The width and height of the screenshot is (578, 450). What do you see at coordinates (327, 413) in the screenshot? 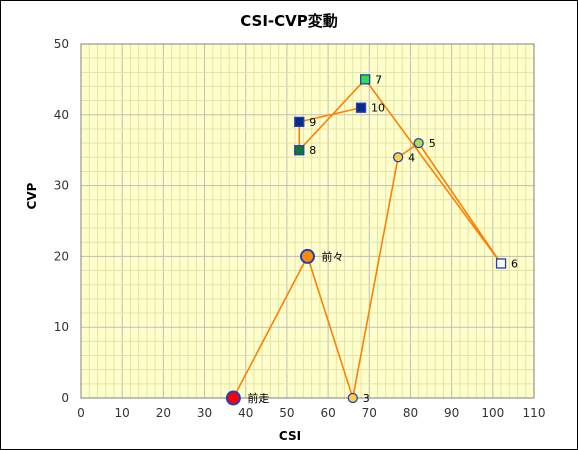
I see `x-tick-label: 60` at bounding box center [327, 413].